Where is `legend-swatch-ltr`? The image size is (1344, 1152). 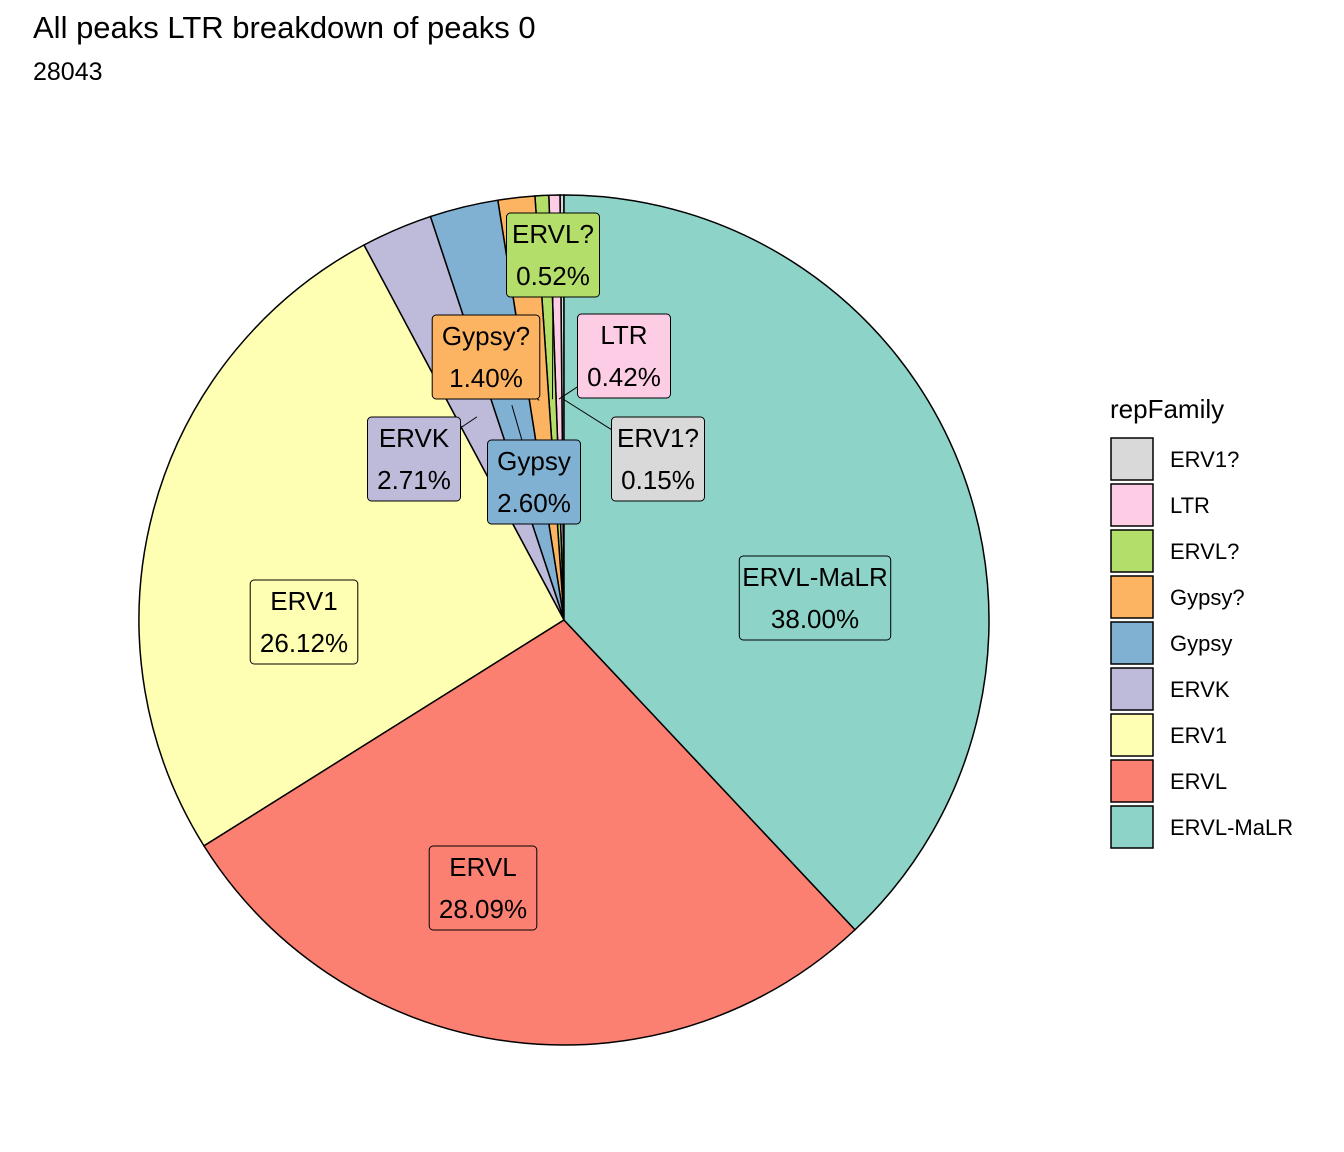
legend-swatch-ltr is located at coordinates (1132, 505).